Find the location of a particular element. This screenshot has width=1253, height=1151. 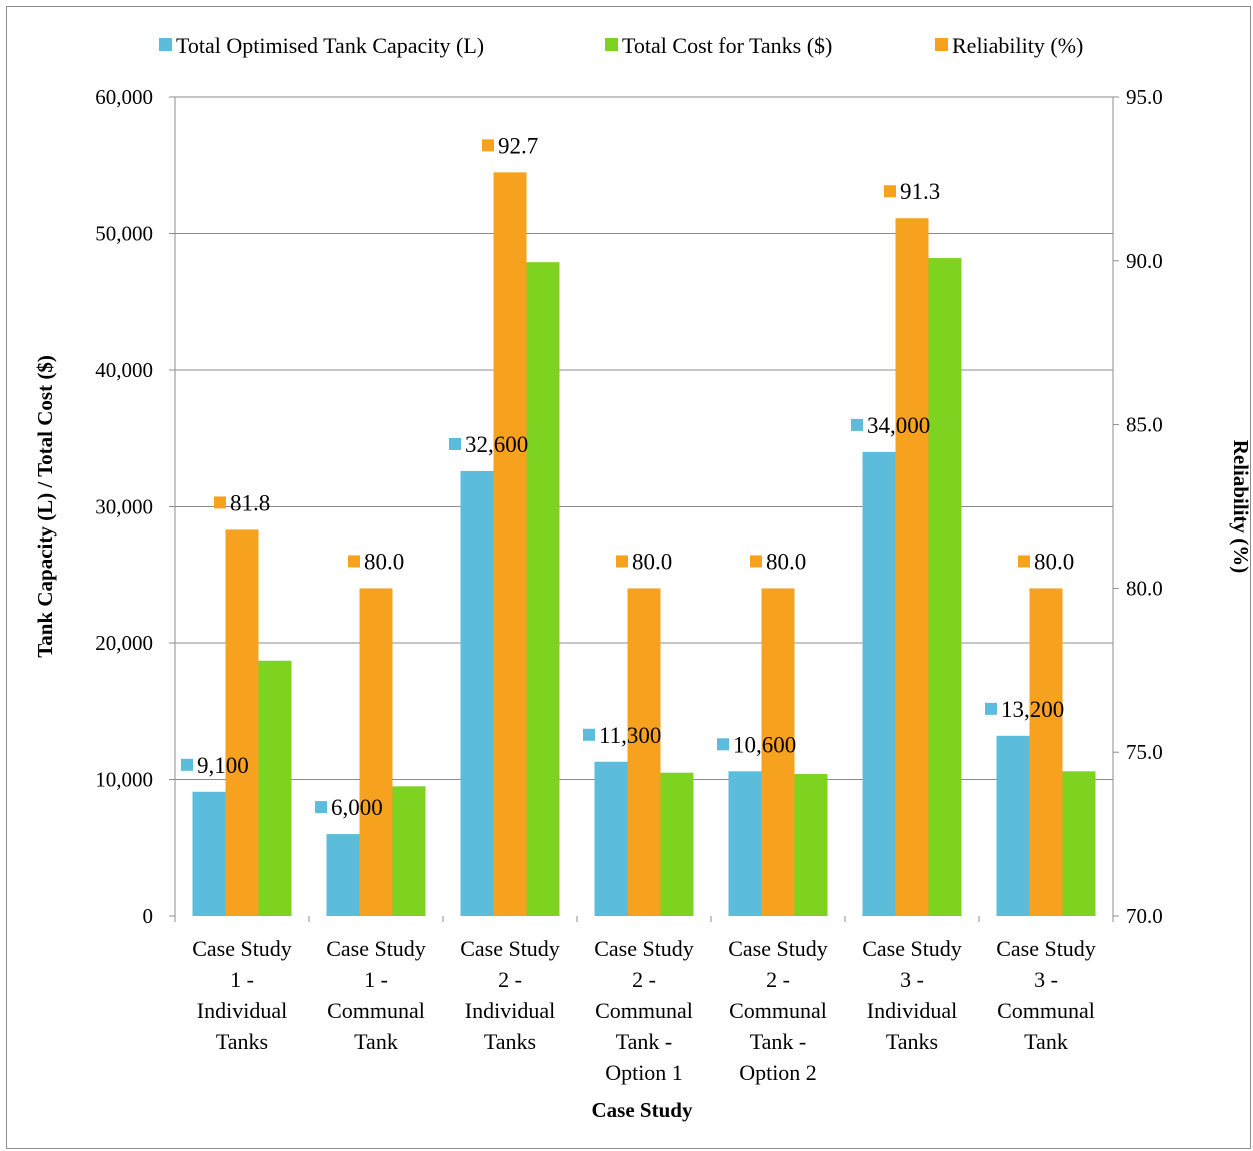

y-tick-label-left: 60,000 is located at coordinates (124, 97).